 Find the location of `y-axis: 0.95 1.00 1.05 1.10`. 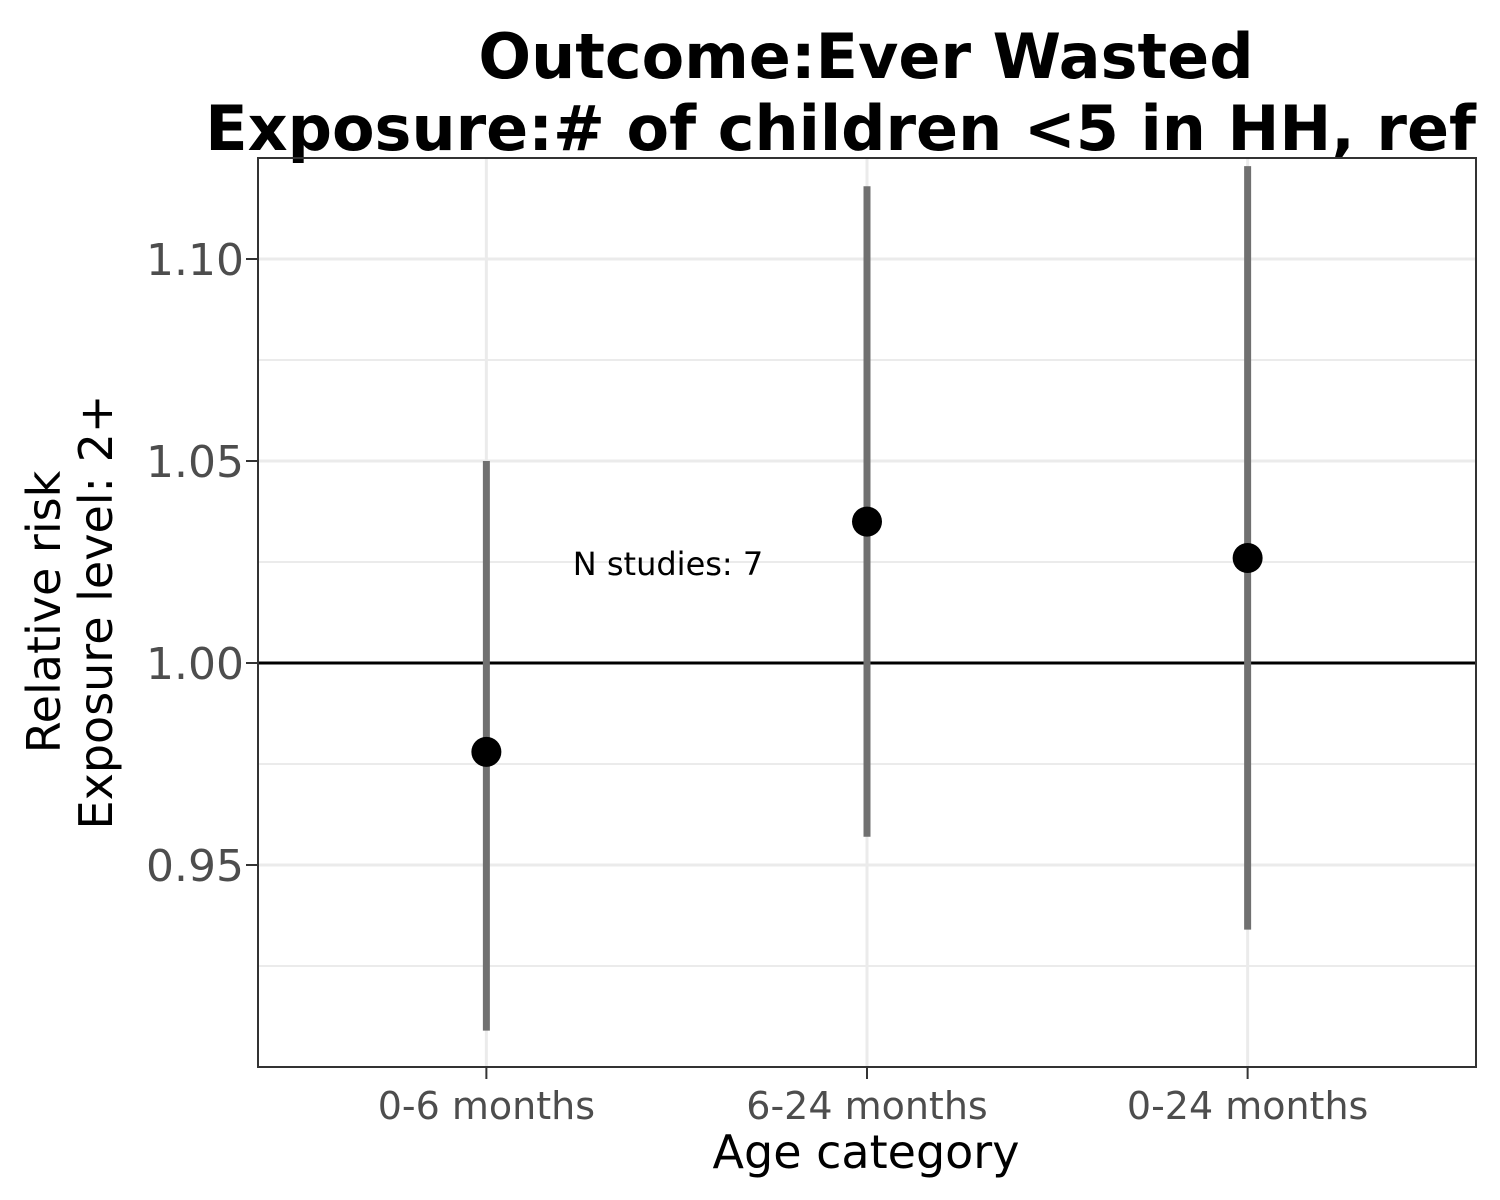

y-axis: 0.95 1.00 1.05 1.10 is located at coordinates (202, 563).